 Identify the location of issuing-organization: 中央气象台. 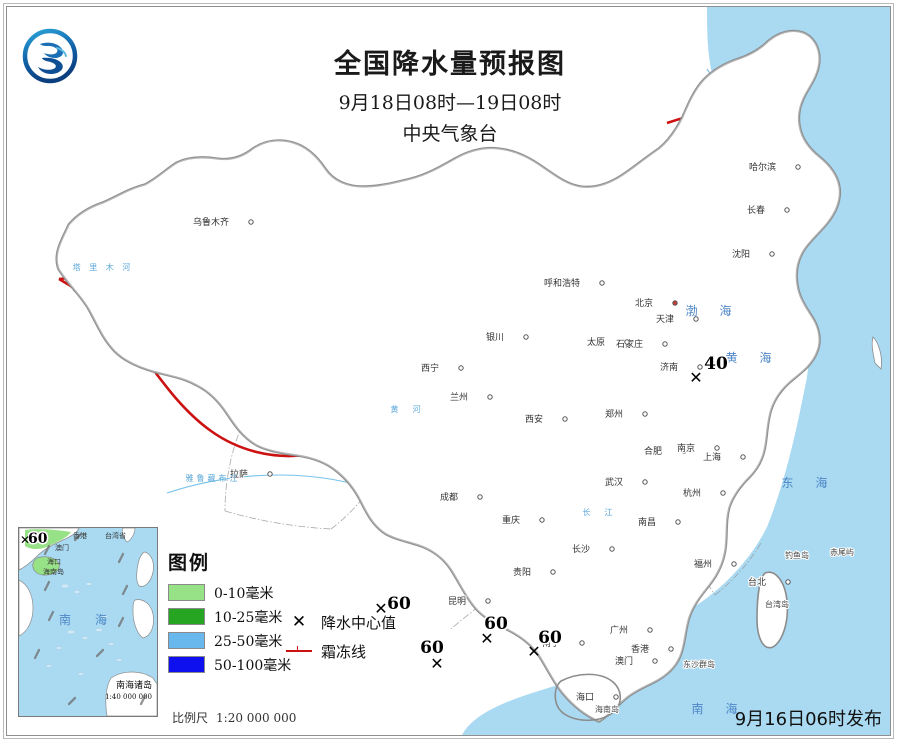
(450, 134).